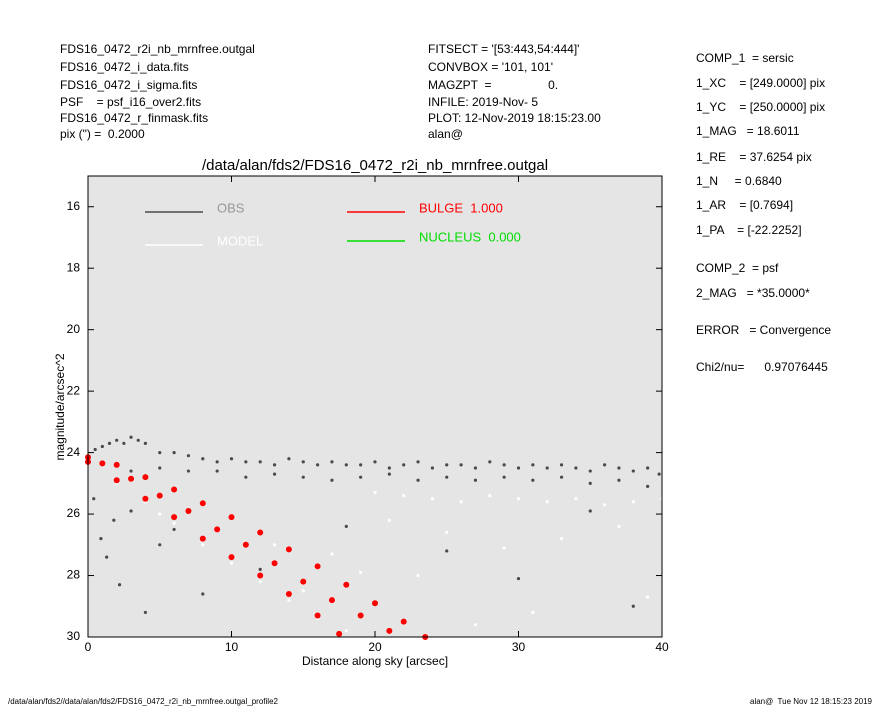 Image resolution: width=885 pixels, height=708 pixels. What do you see at coordinates (461, 207) in the screenshot?
I see `legend-label: BULGE 1.000` at bounding box center [461, 207].